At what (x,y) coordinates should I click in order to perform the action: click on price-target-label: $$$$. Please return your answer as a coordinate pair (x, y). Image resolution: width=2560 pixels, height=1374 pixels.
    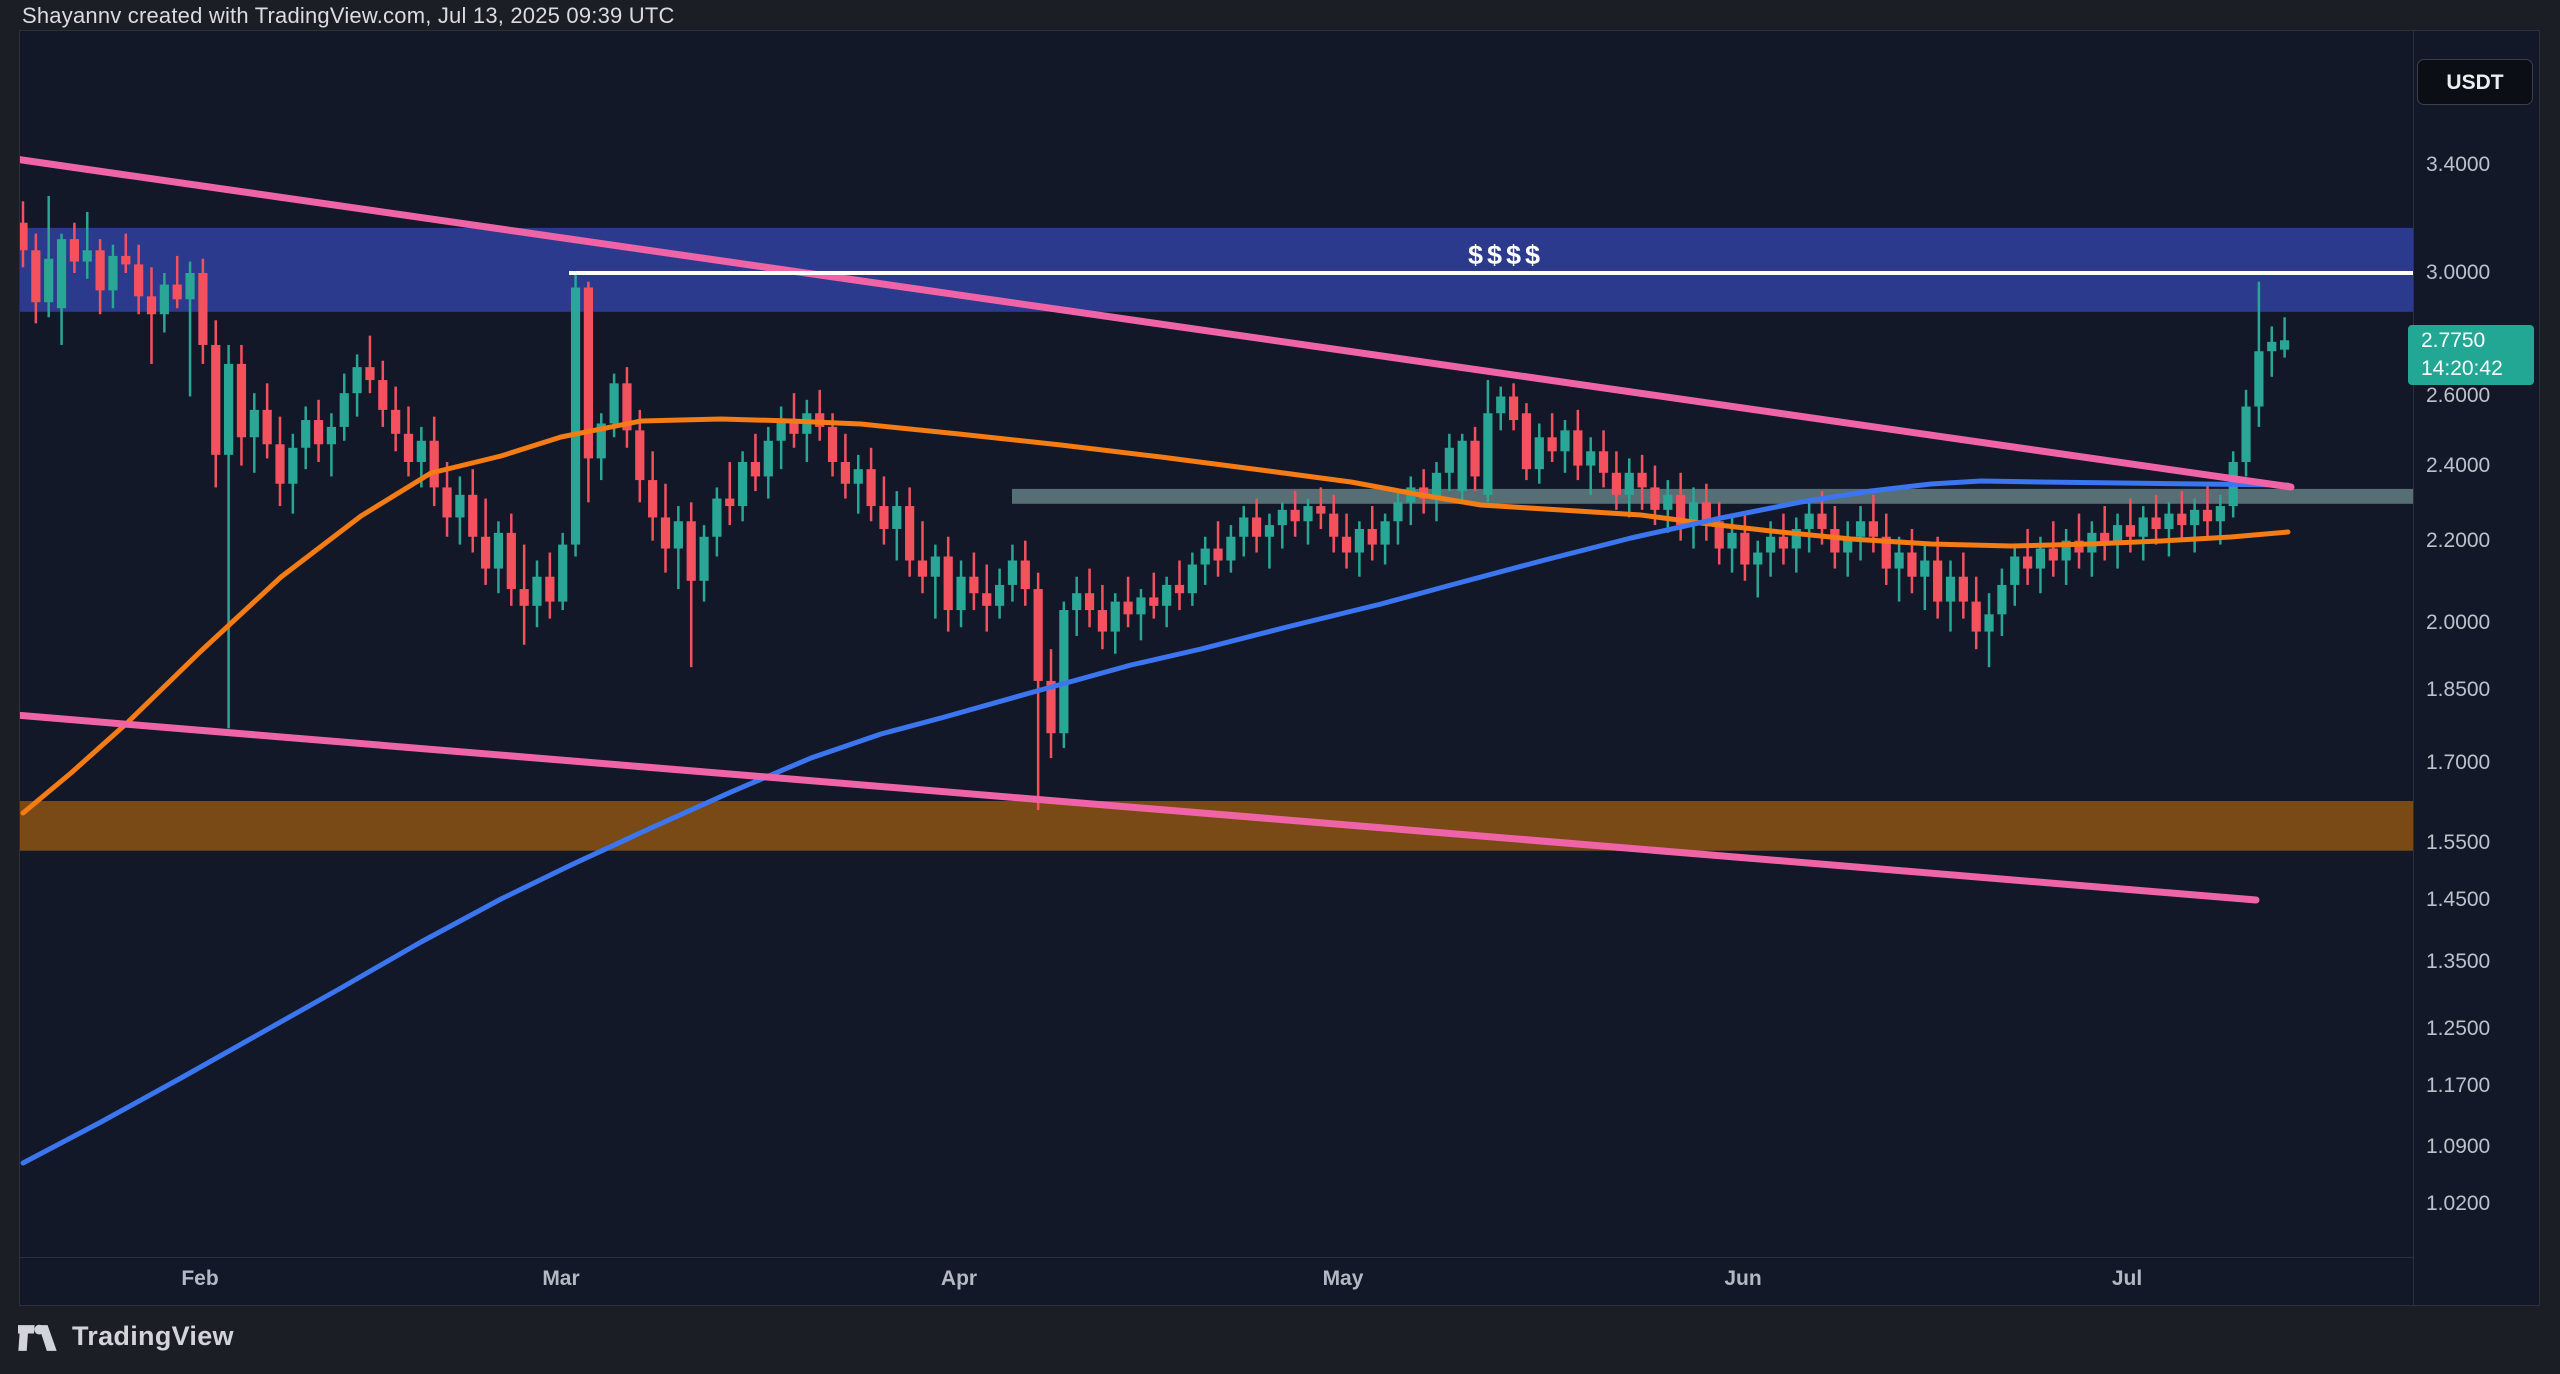
    Looking at the image, I should click on (1506, 255).